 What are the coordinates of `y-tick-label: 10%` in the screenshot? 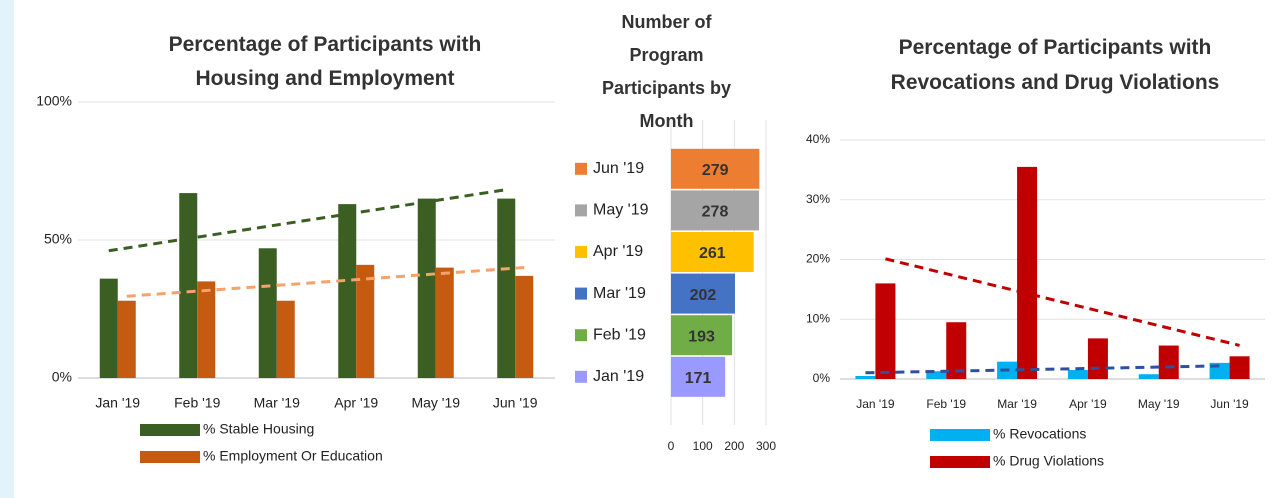 It's located at (818, 318).